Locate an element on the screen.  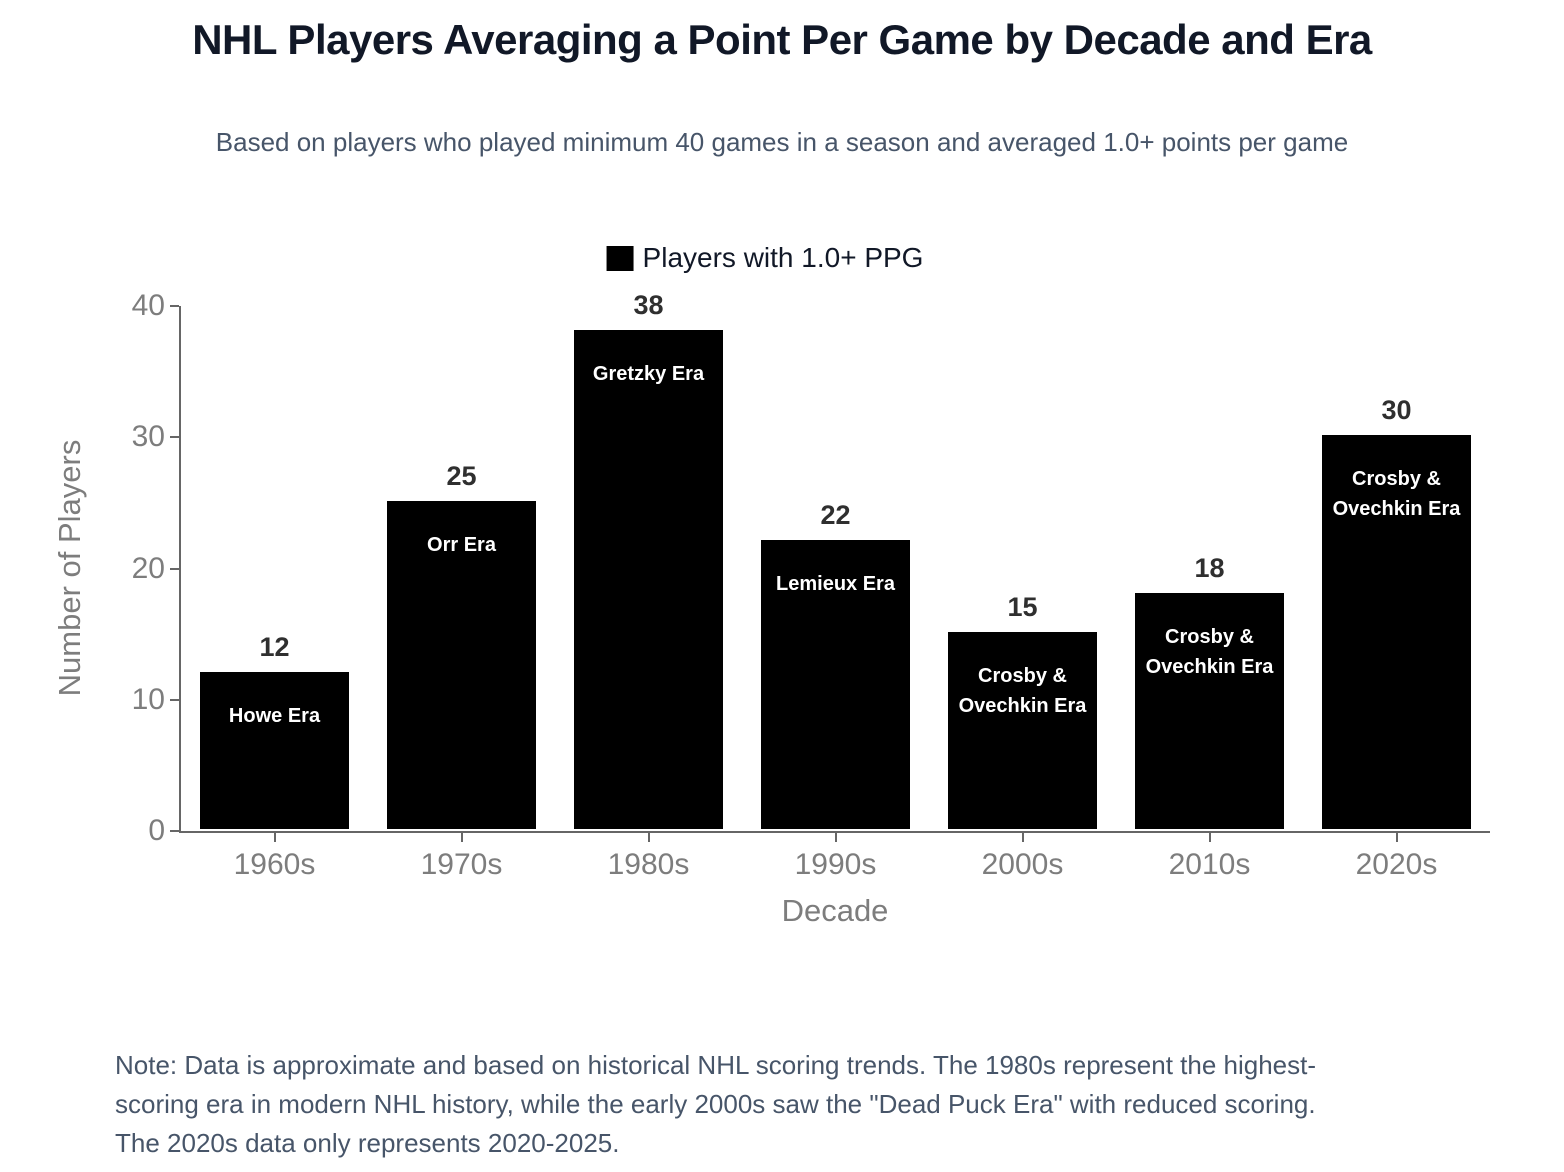
x-tick-mark-2000s is located at coordinates (1022, 837).